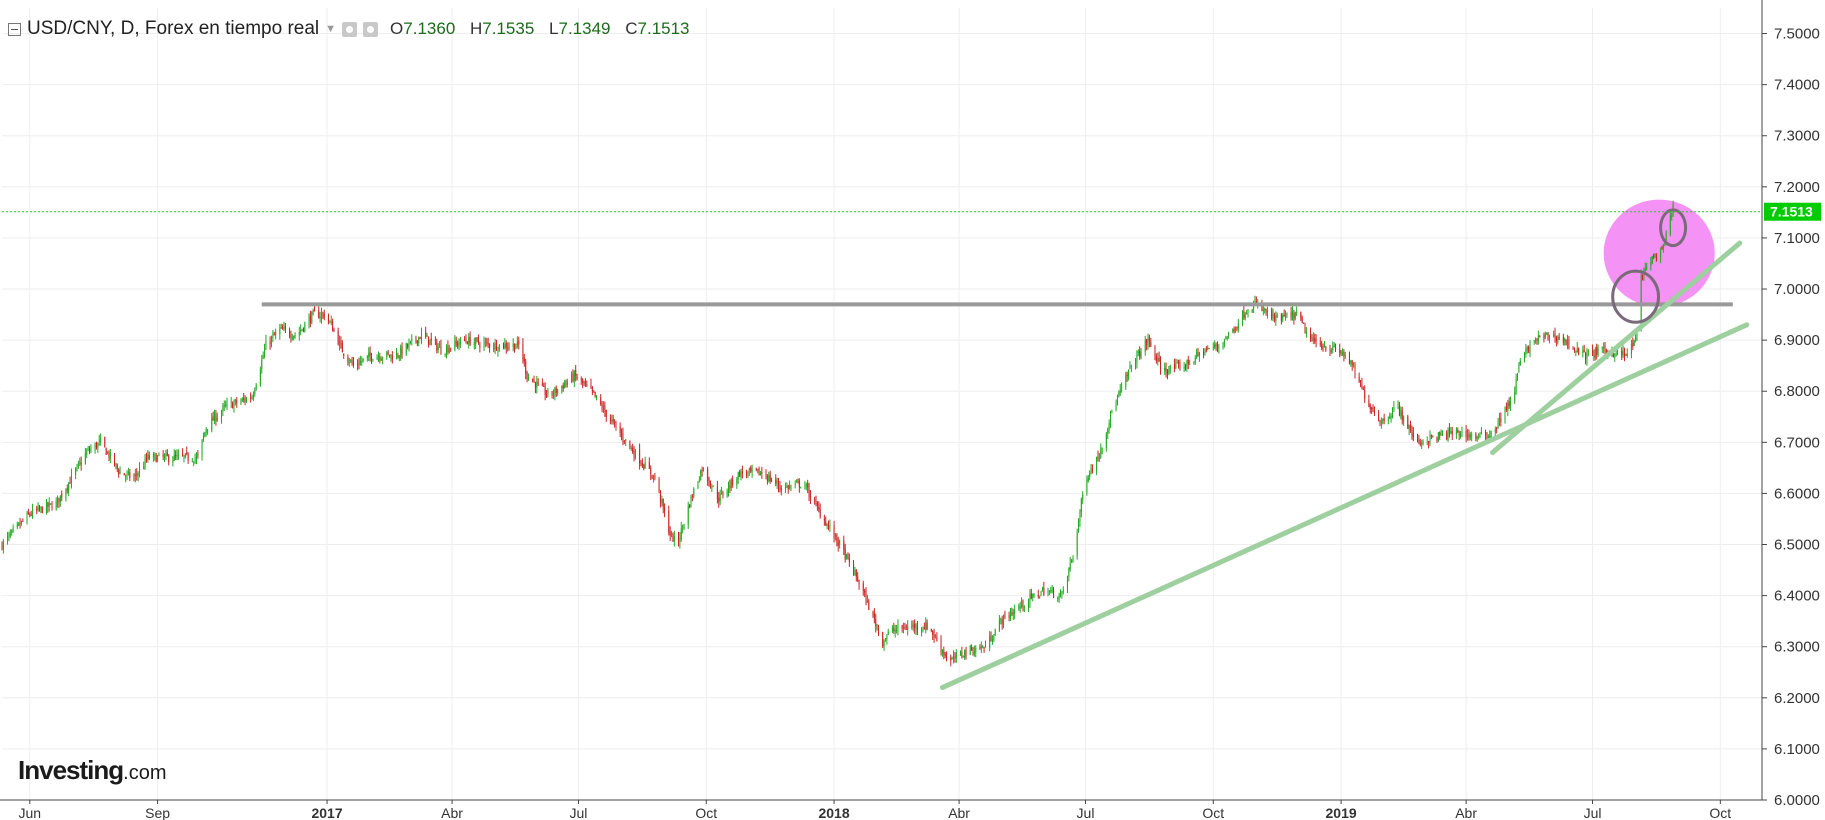 The height and width of the screenshot is (820, 1825). Describe the element at coordinates (71, 770) in the screenshot. I see `logo-brand: Investing` at that location.